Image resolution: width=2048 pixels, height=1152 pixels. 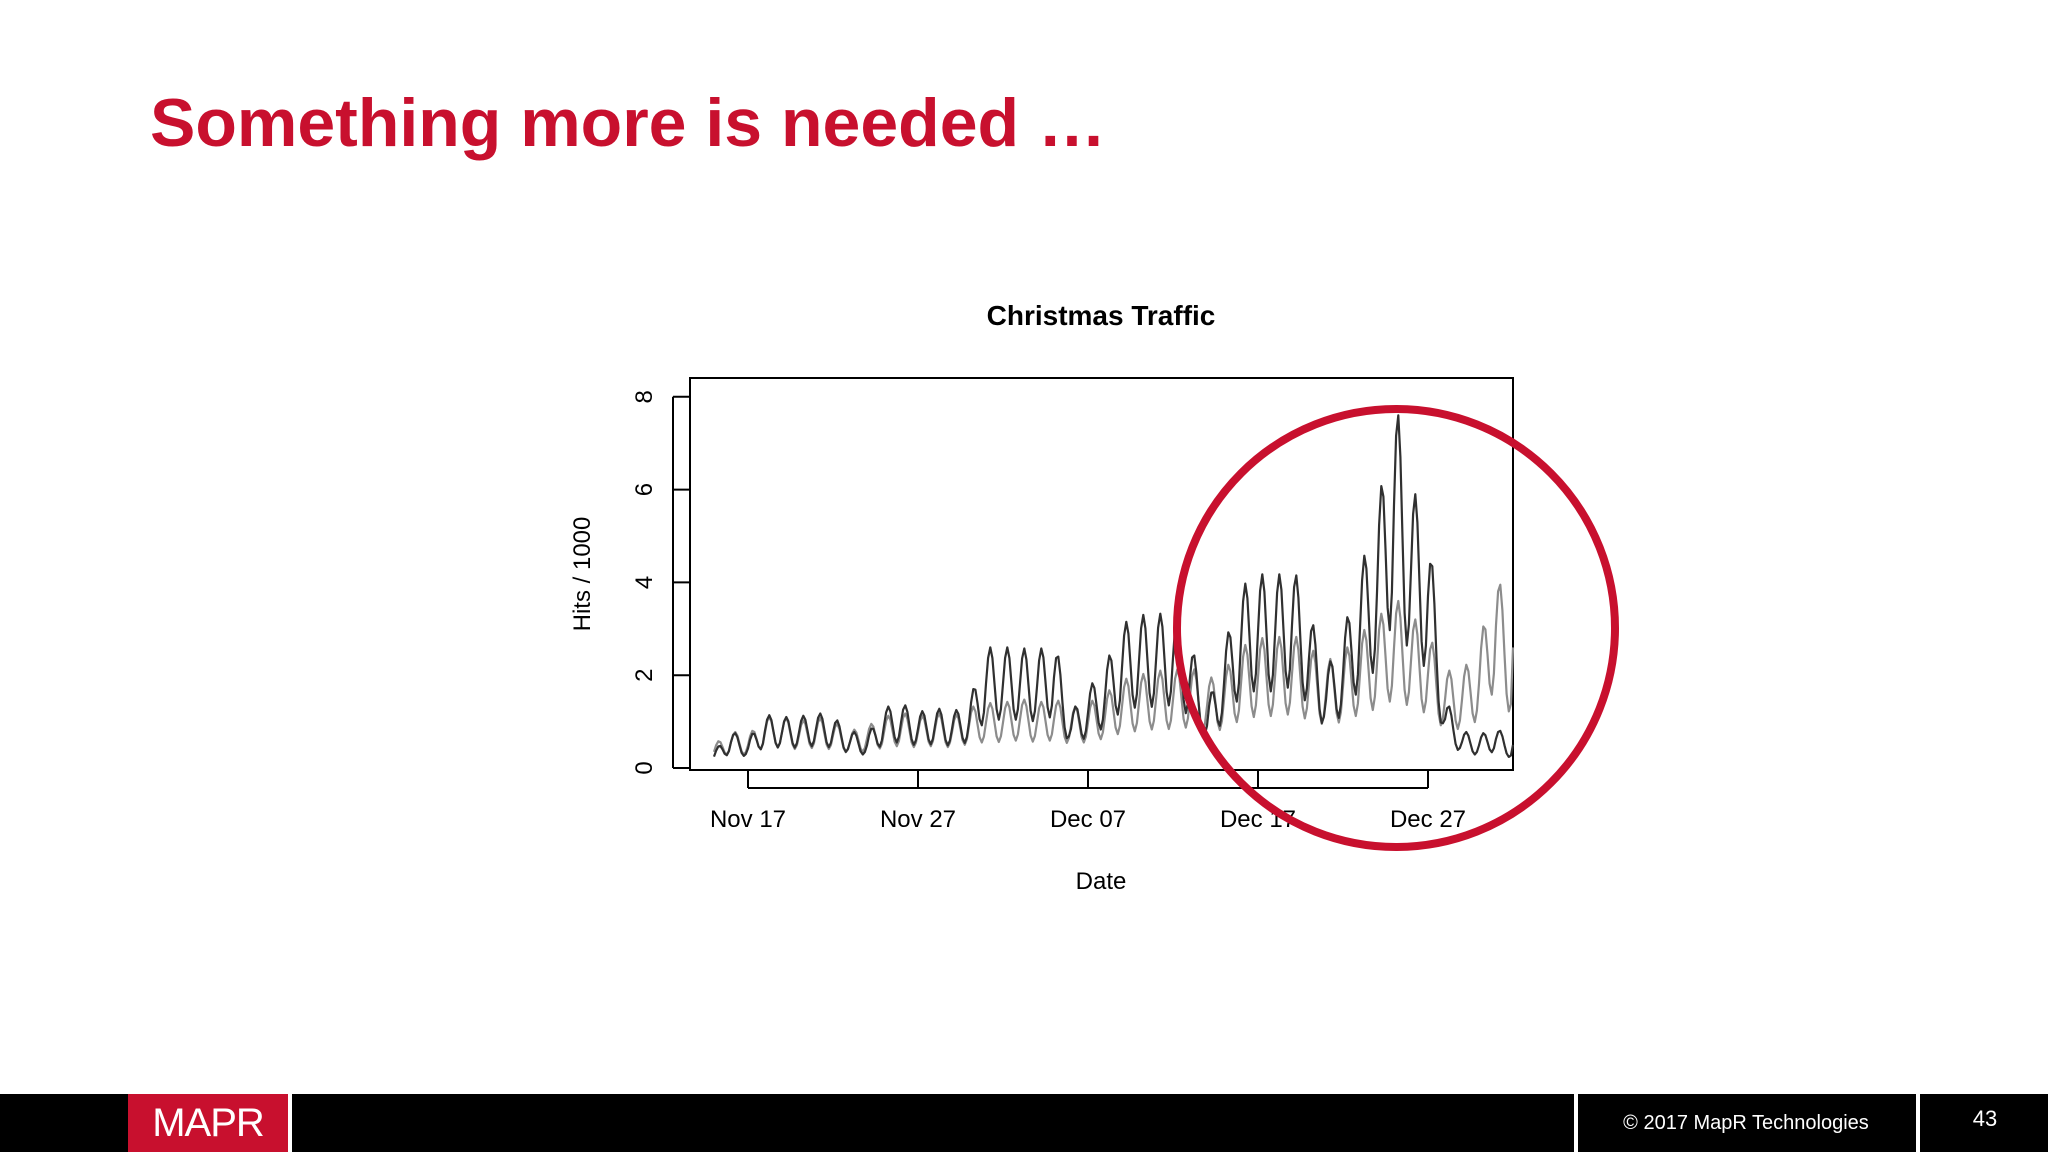 I want to click on chart-title: Christmas Traffic, so click(x=1101, y=315).